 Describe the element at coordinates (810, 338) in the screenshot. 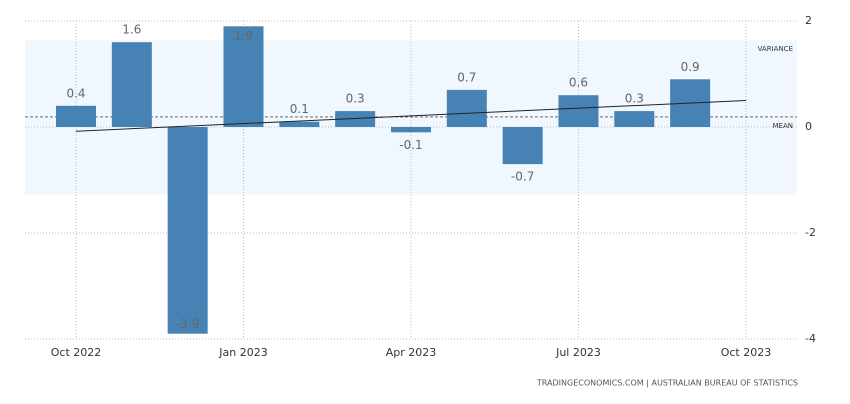

I see `y-tick-label: -4` at that location.